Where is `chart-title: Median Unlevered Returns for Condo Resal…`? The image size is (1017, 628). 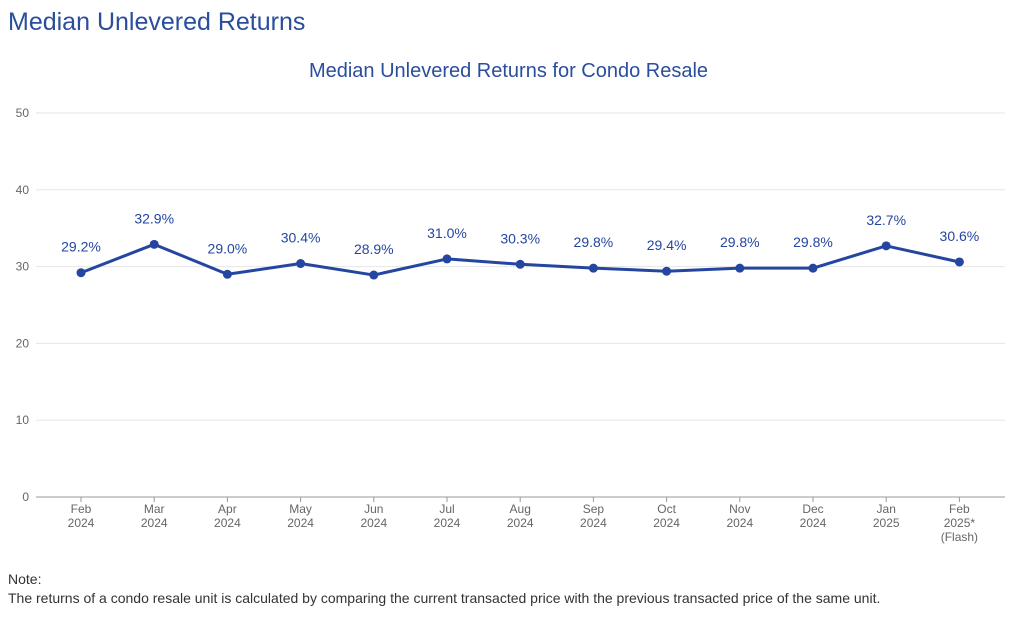 chart-title: Median Unlevered Returns for Condo Resal… is located at coordinates (508, 71).